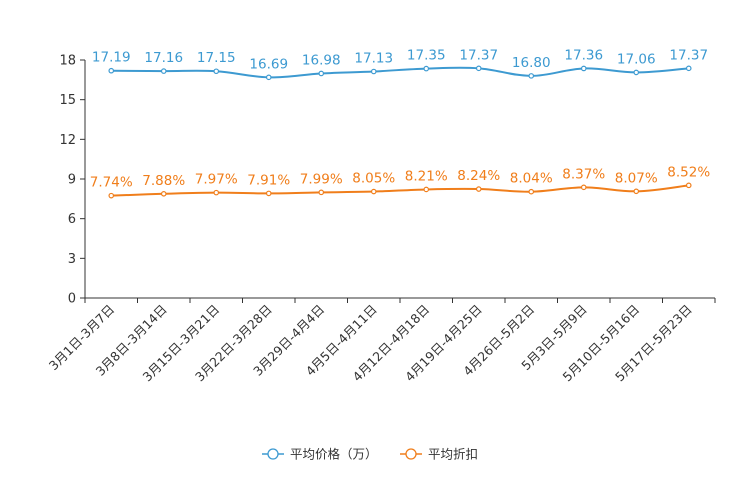  What do you see at coordinates (111, 58) in the screenshot?
I see `data-label: 17.19` at bounding box center [111, 58].